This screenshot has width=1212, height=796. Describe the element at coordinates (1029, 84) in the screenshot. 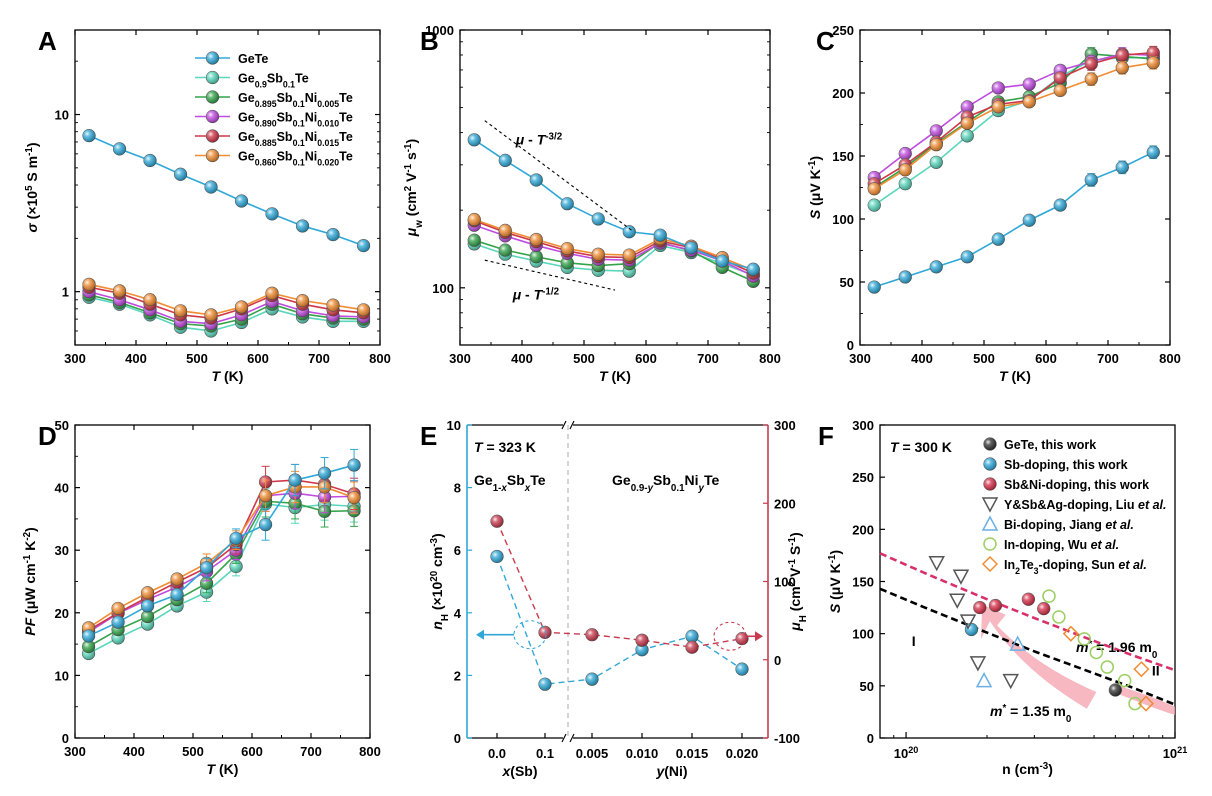

I see `data-point-Ni010-shine` at that location.